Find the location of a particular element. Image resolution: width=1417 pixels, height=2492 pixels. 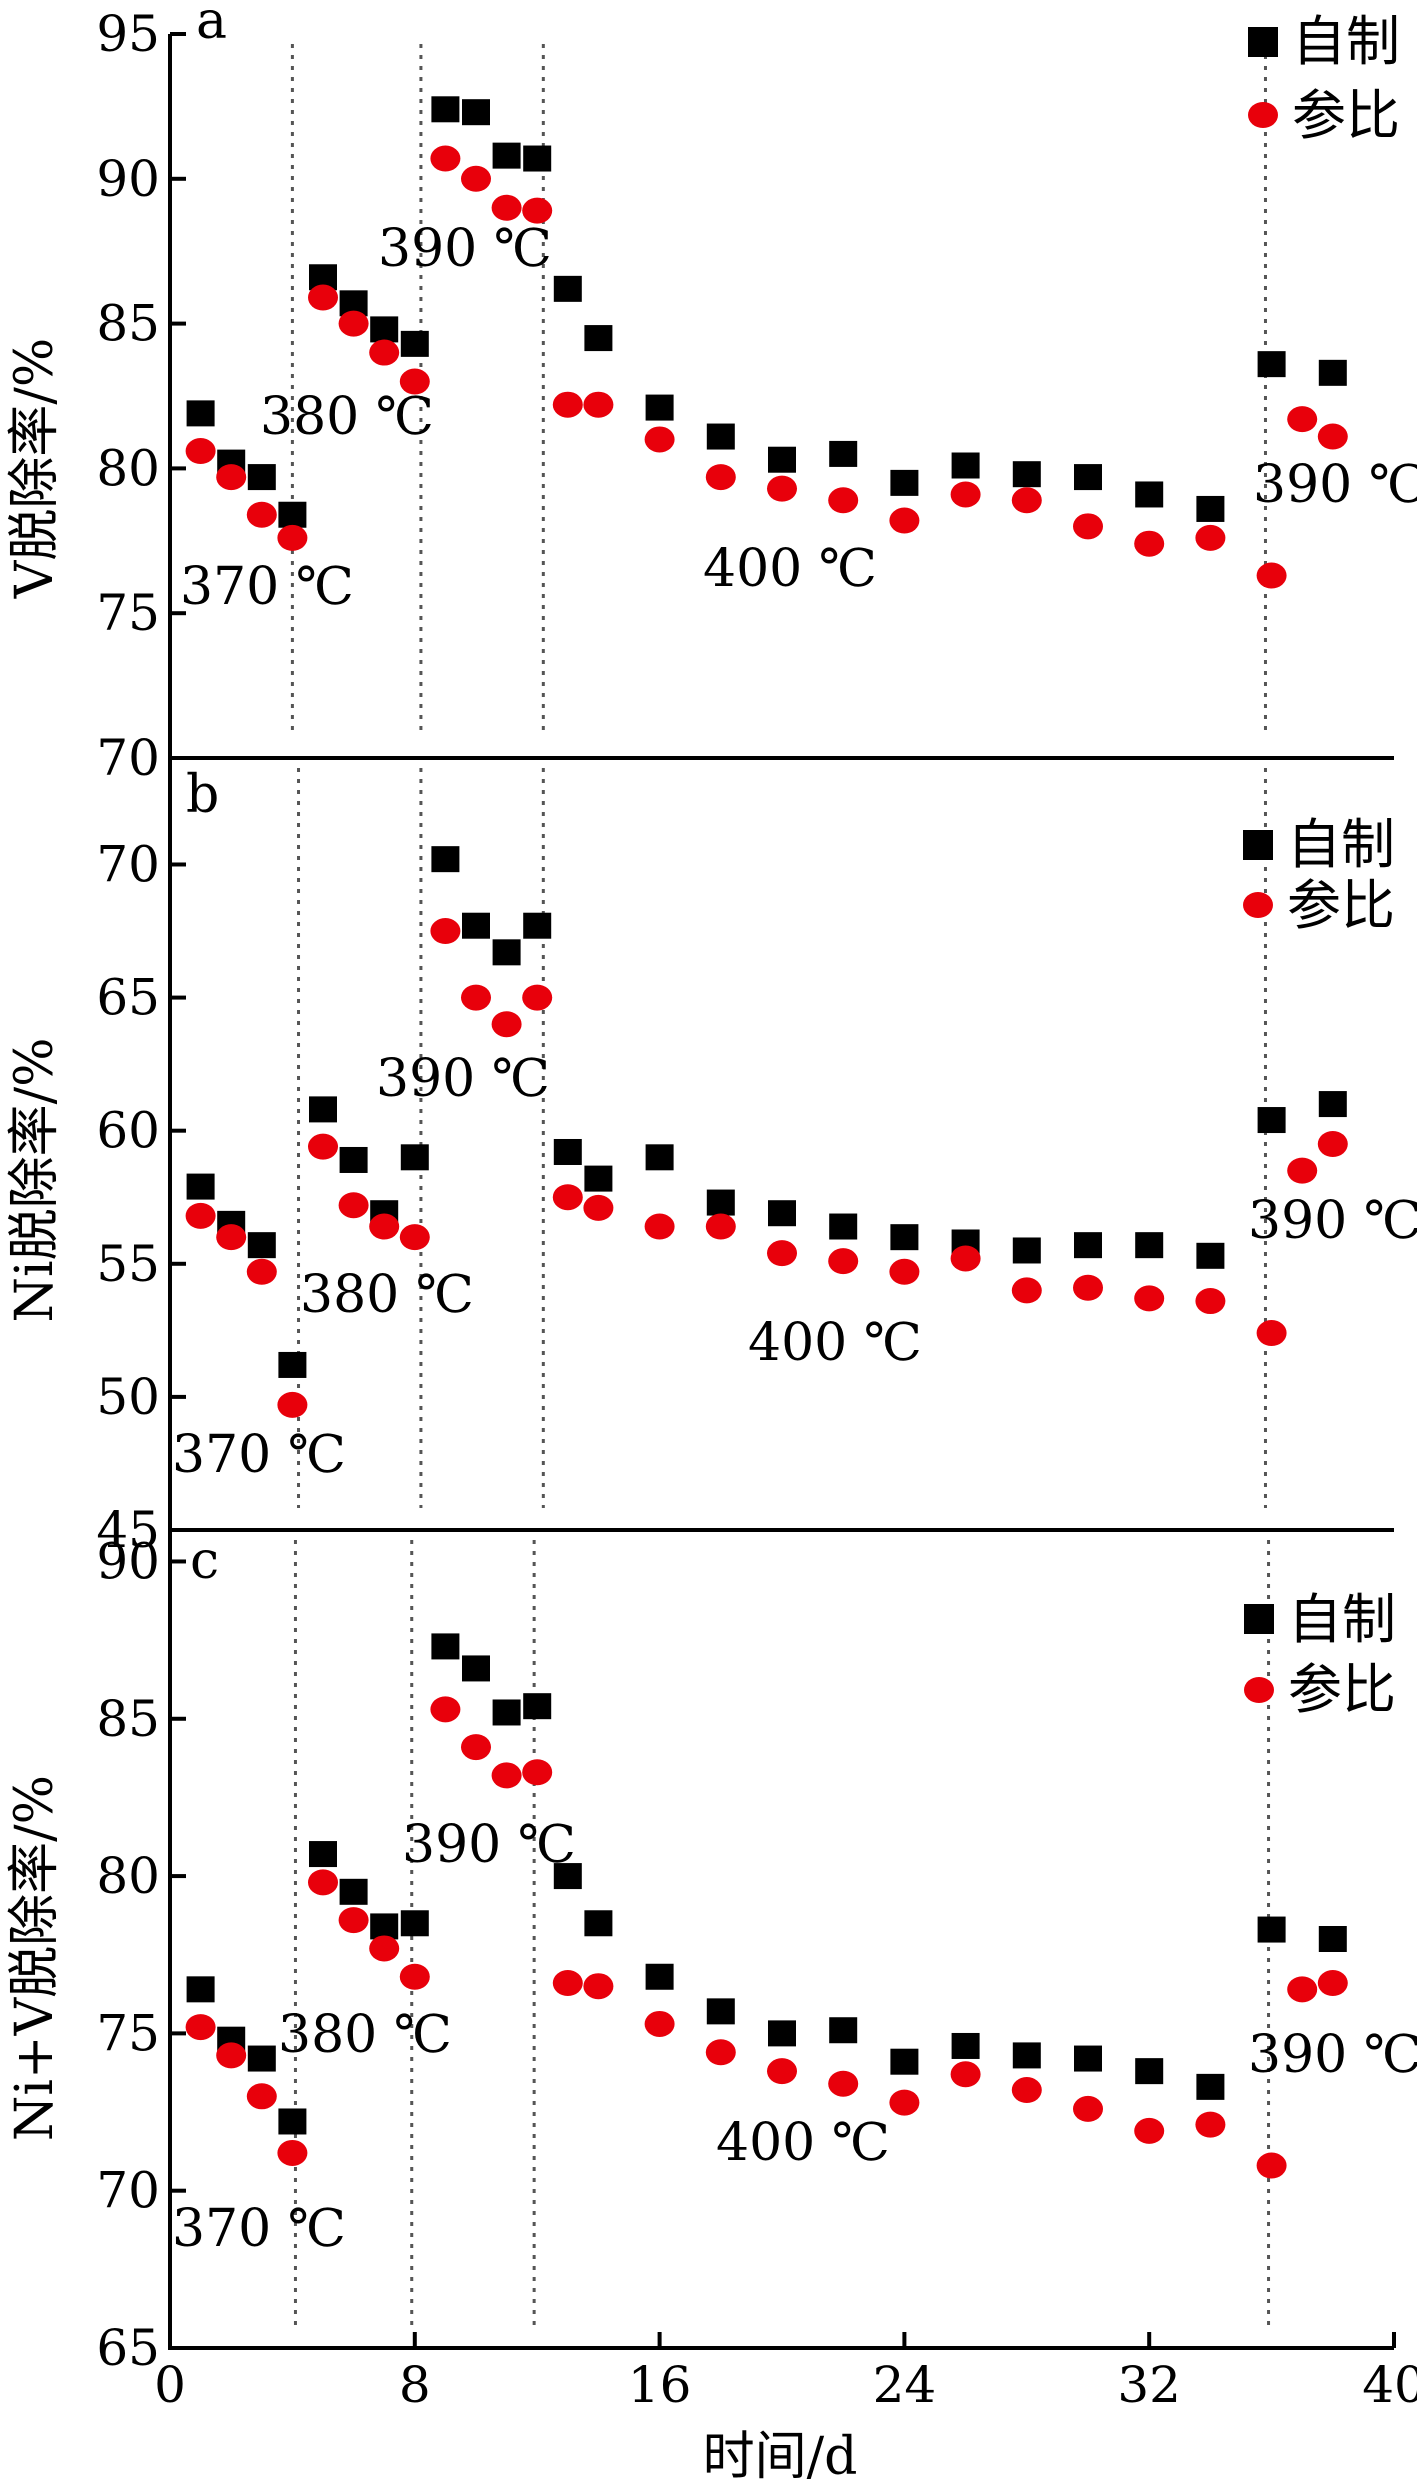

y-tick-label: 75 is located at coordinates (128, 2033).